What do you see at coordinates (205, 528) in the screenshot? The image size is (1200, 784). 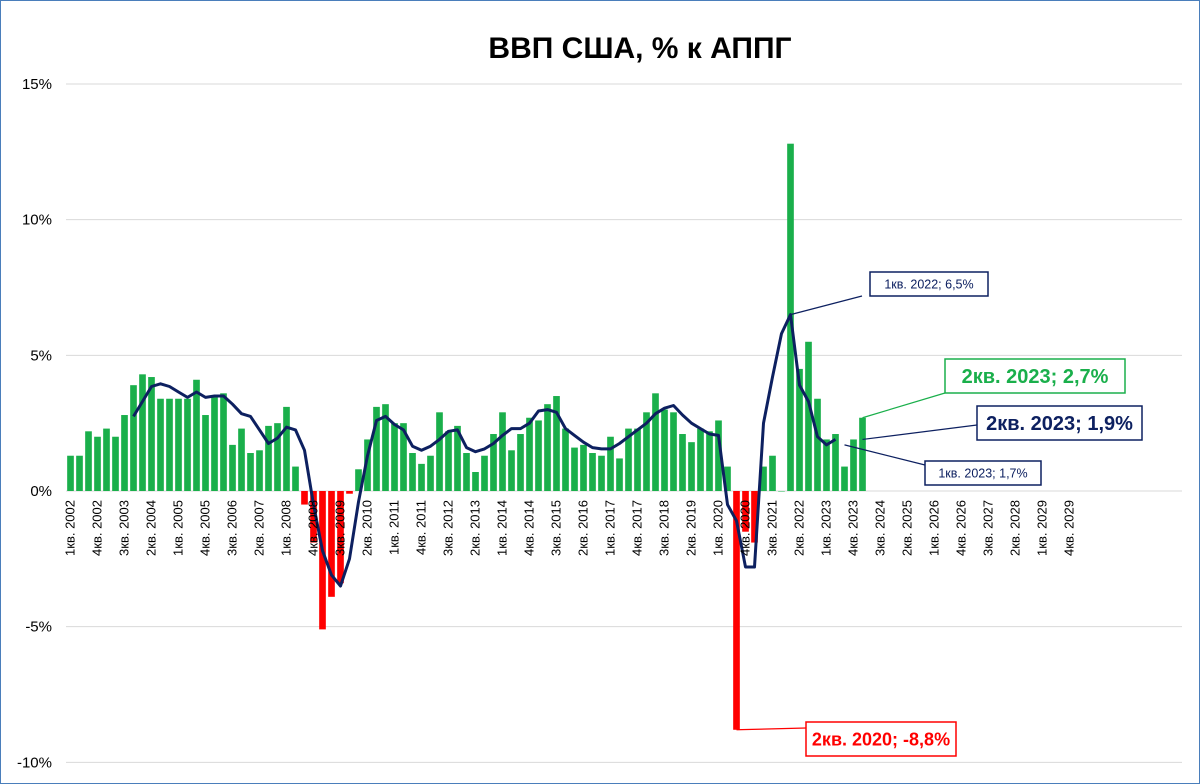 I see `x-tick-label: 4кв. 2005` at bounding box center [205, 528].